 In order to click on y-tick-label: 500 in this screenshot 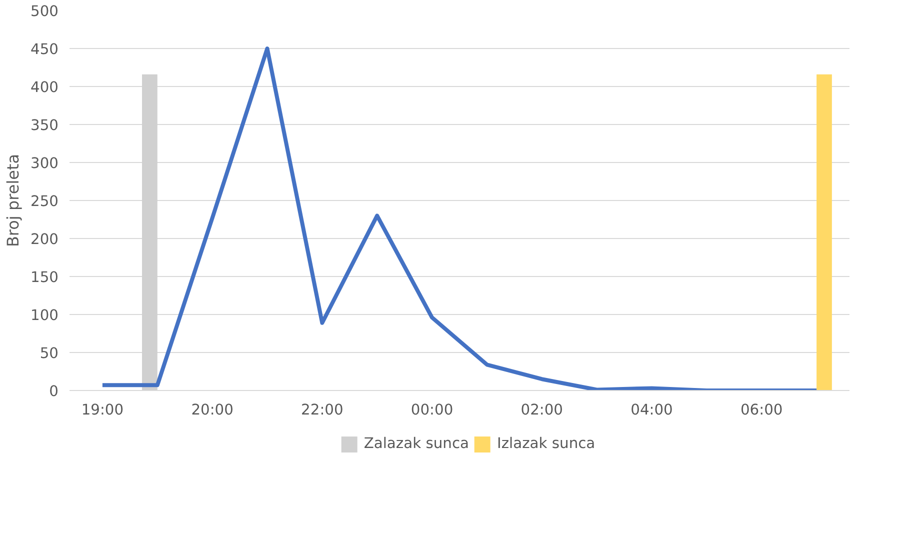, I will do `click(44, 11)`.